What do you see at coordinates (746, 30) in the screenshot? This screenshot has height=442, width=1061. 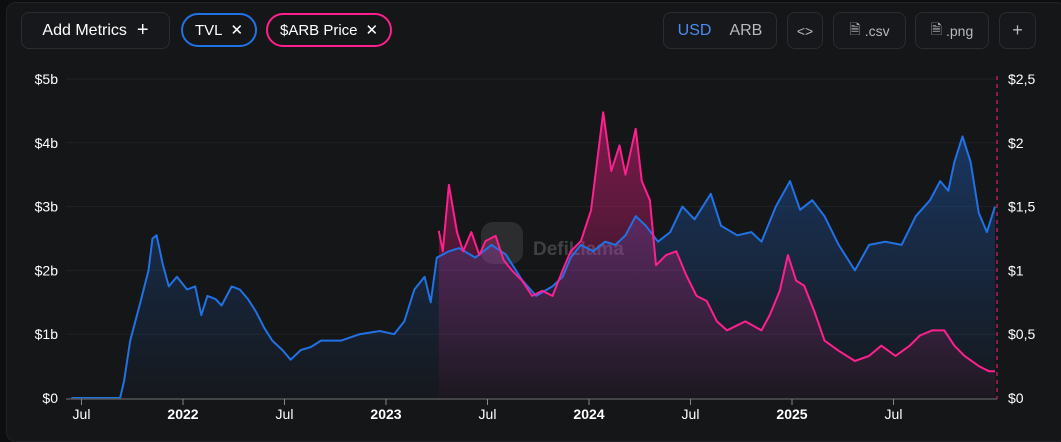 I see `currency-arb: ARB` at bounding box center [746, 30].